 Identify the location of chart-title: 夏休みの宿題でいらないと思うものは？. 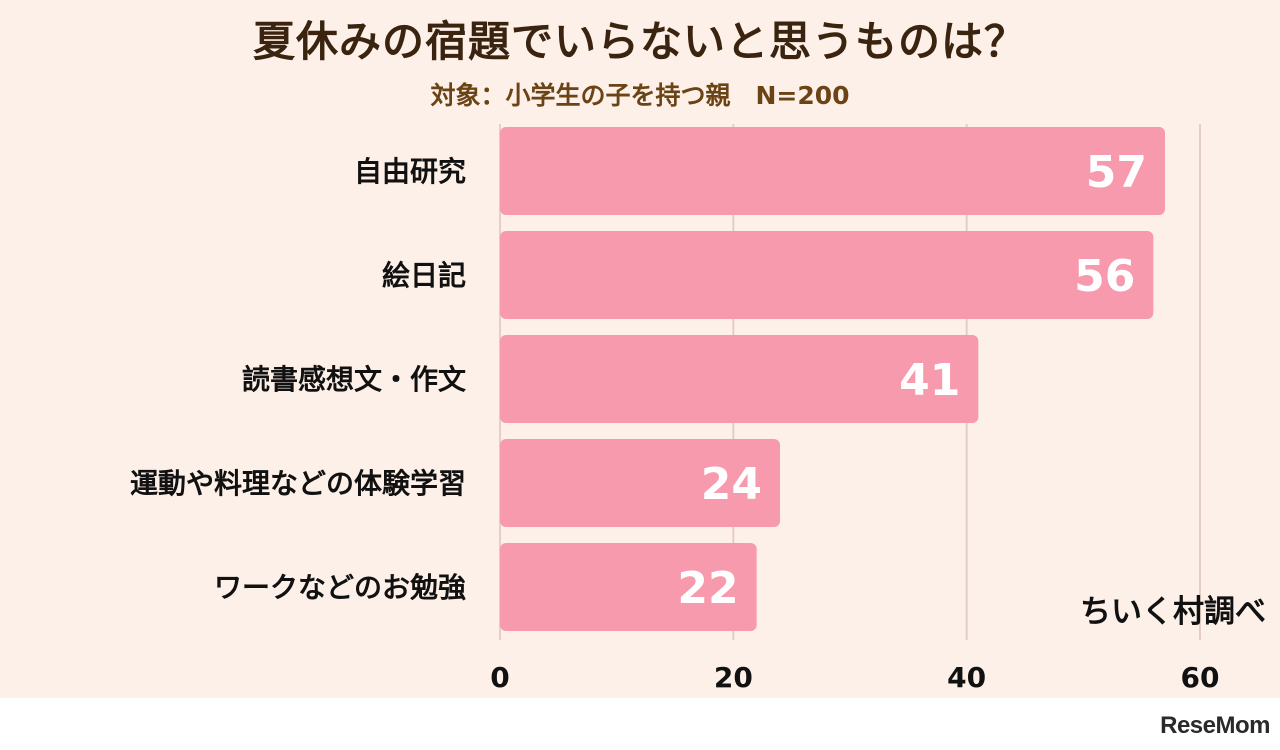
(639, 41).